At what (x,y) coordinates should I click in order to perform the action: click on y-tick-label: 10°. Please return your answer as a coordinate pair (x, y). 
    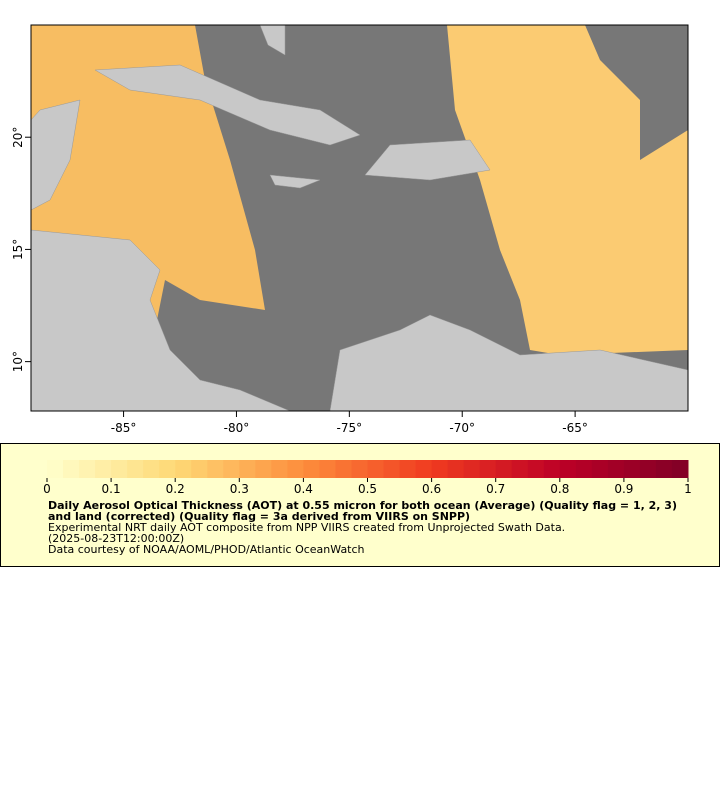
    Looking at the image, I should click on (18, 361).